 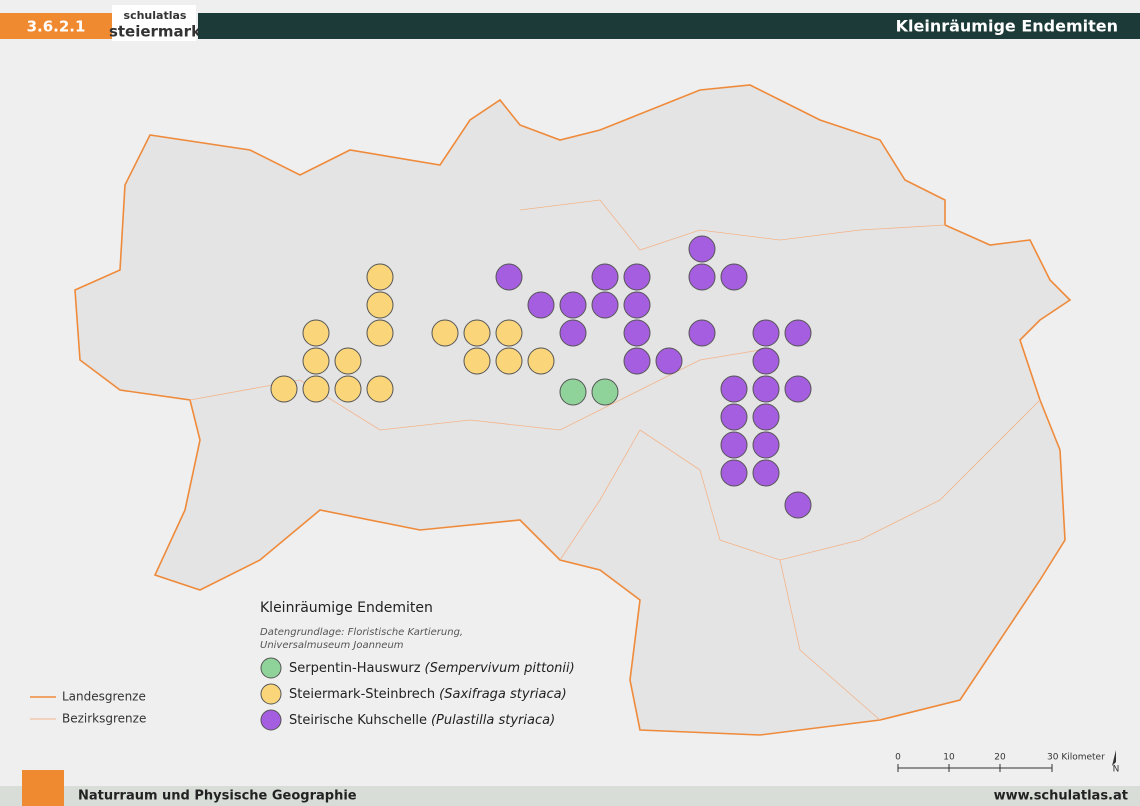 I want to click on footer-left: Naturraum und Physische Geographie, so click(x=217, y=796).